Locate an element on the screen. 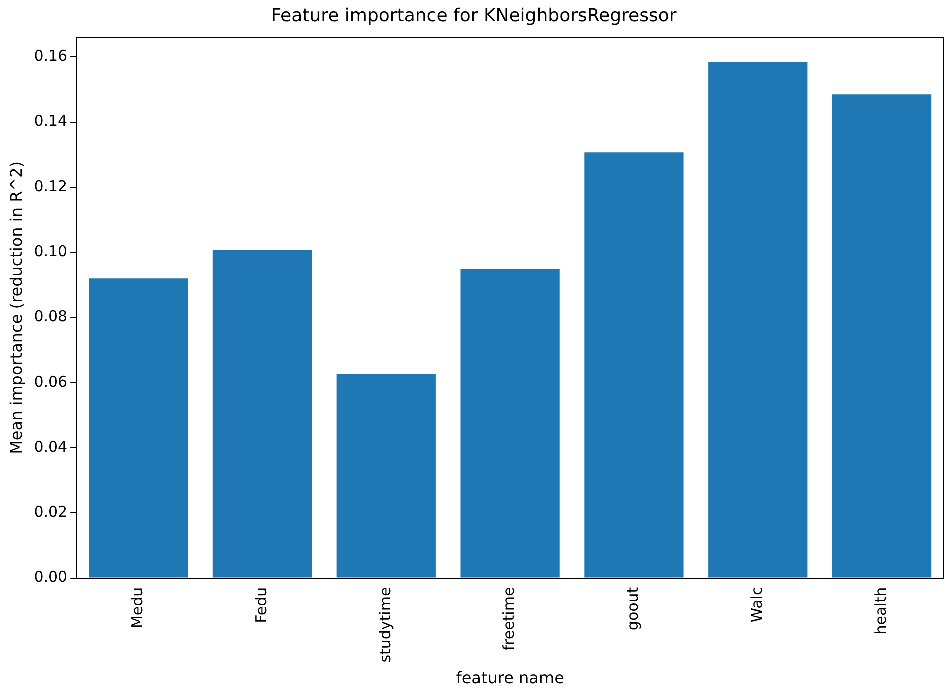 Image resolution: width=945 pixels, height=697 pixels. y-axis-title: Mean importance (reduction in R^2) is located at coordinates (16, 307).